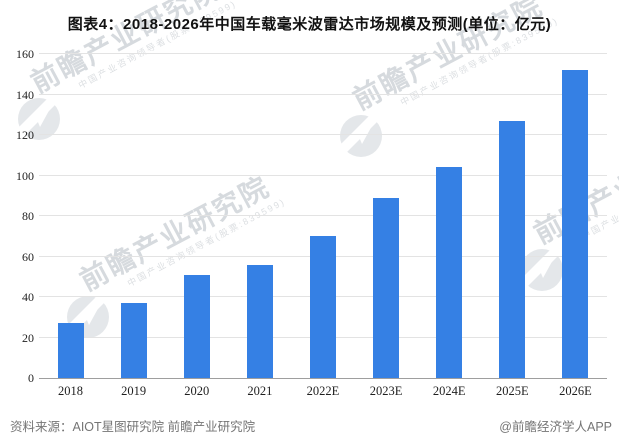 This screenshot has width=619, height=446. I want to click on chart-title: 图表4：2018-2026年中国车载毫米波雷达市场规模及预测(单位：亿元), so click(309, 24).